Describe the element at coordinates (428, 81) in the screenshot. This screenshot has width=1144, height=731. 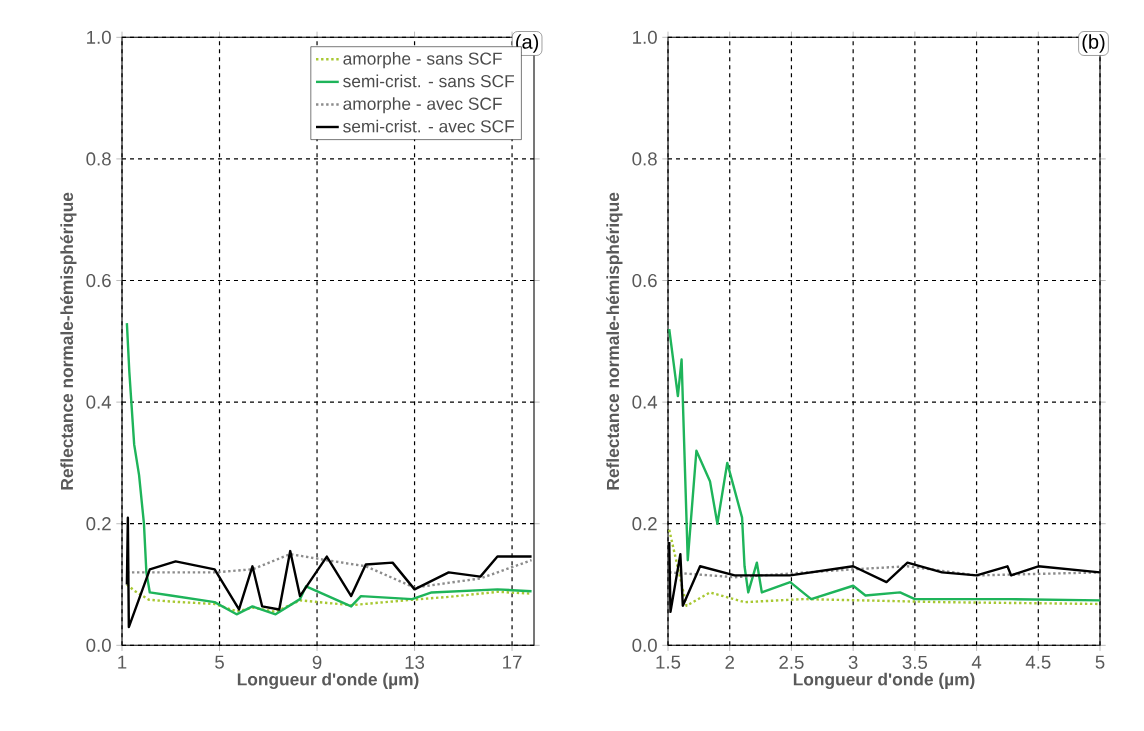
I see `legend-label: semi-crist. - sans SCF` at that location.